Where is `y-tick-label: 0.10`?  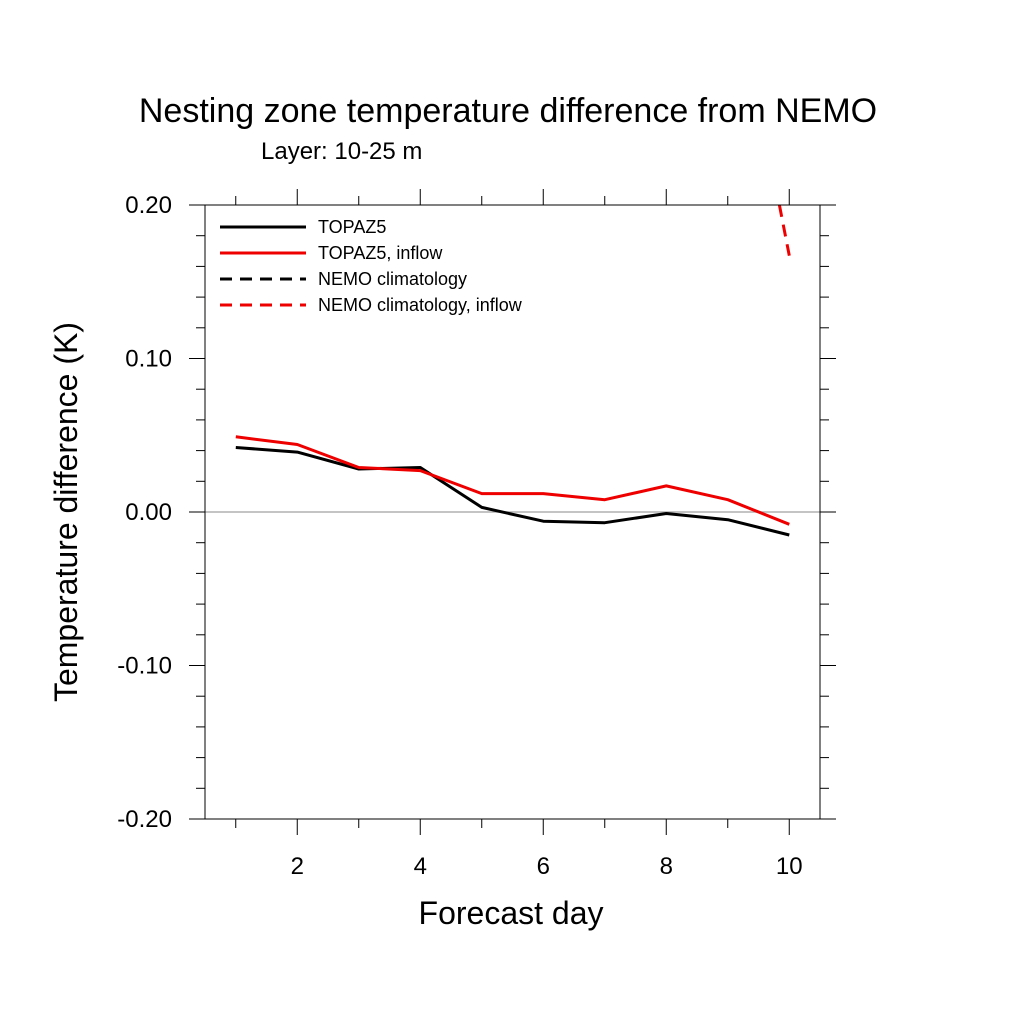
y-tick-label: 0.10 is located at coordinates (148, 359).